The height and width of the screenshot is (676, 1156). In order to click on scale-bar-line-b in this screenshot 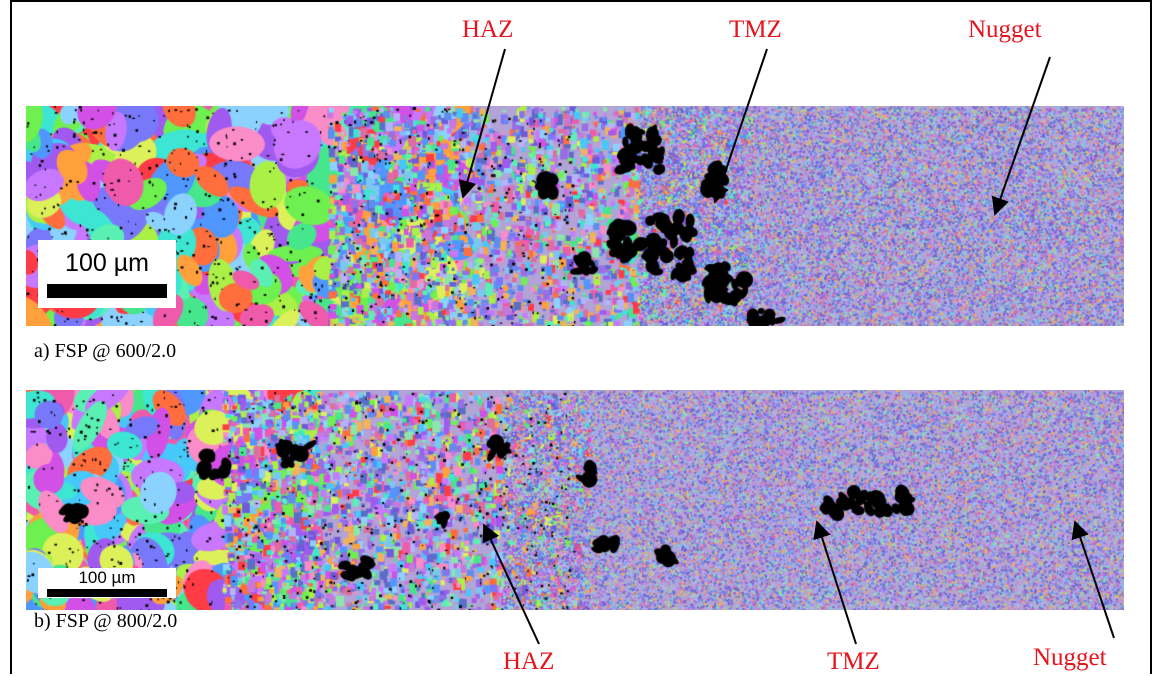, I will do `click(107, 593)`.